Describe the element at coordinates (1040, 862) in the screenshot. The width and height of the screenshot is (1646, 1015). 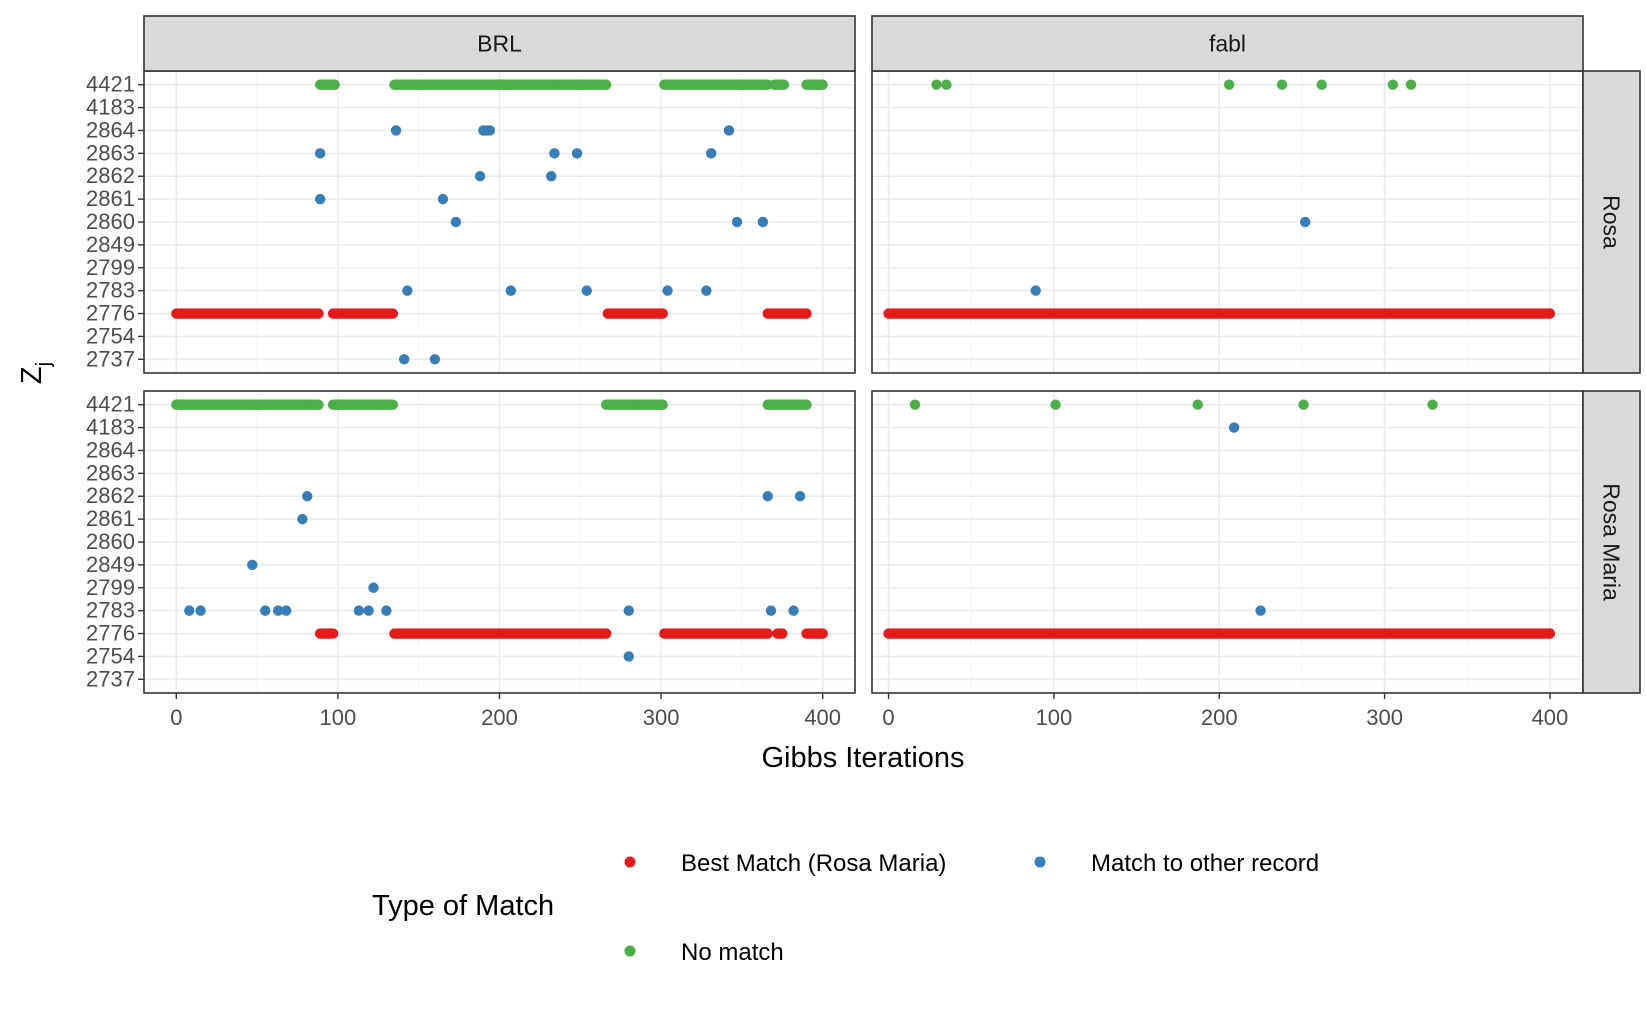
I see `legend-key-other` at that location.